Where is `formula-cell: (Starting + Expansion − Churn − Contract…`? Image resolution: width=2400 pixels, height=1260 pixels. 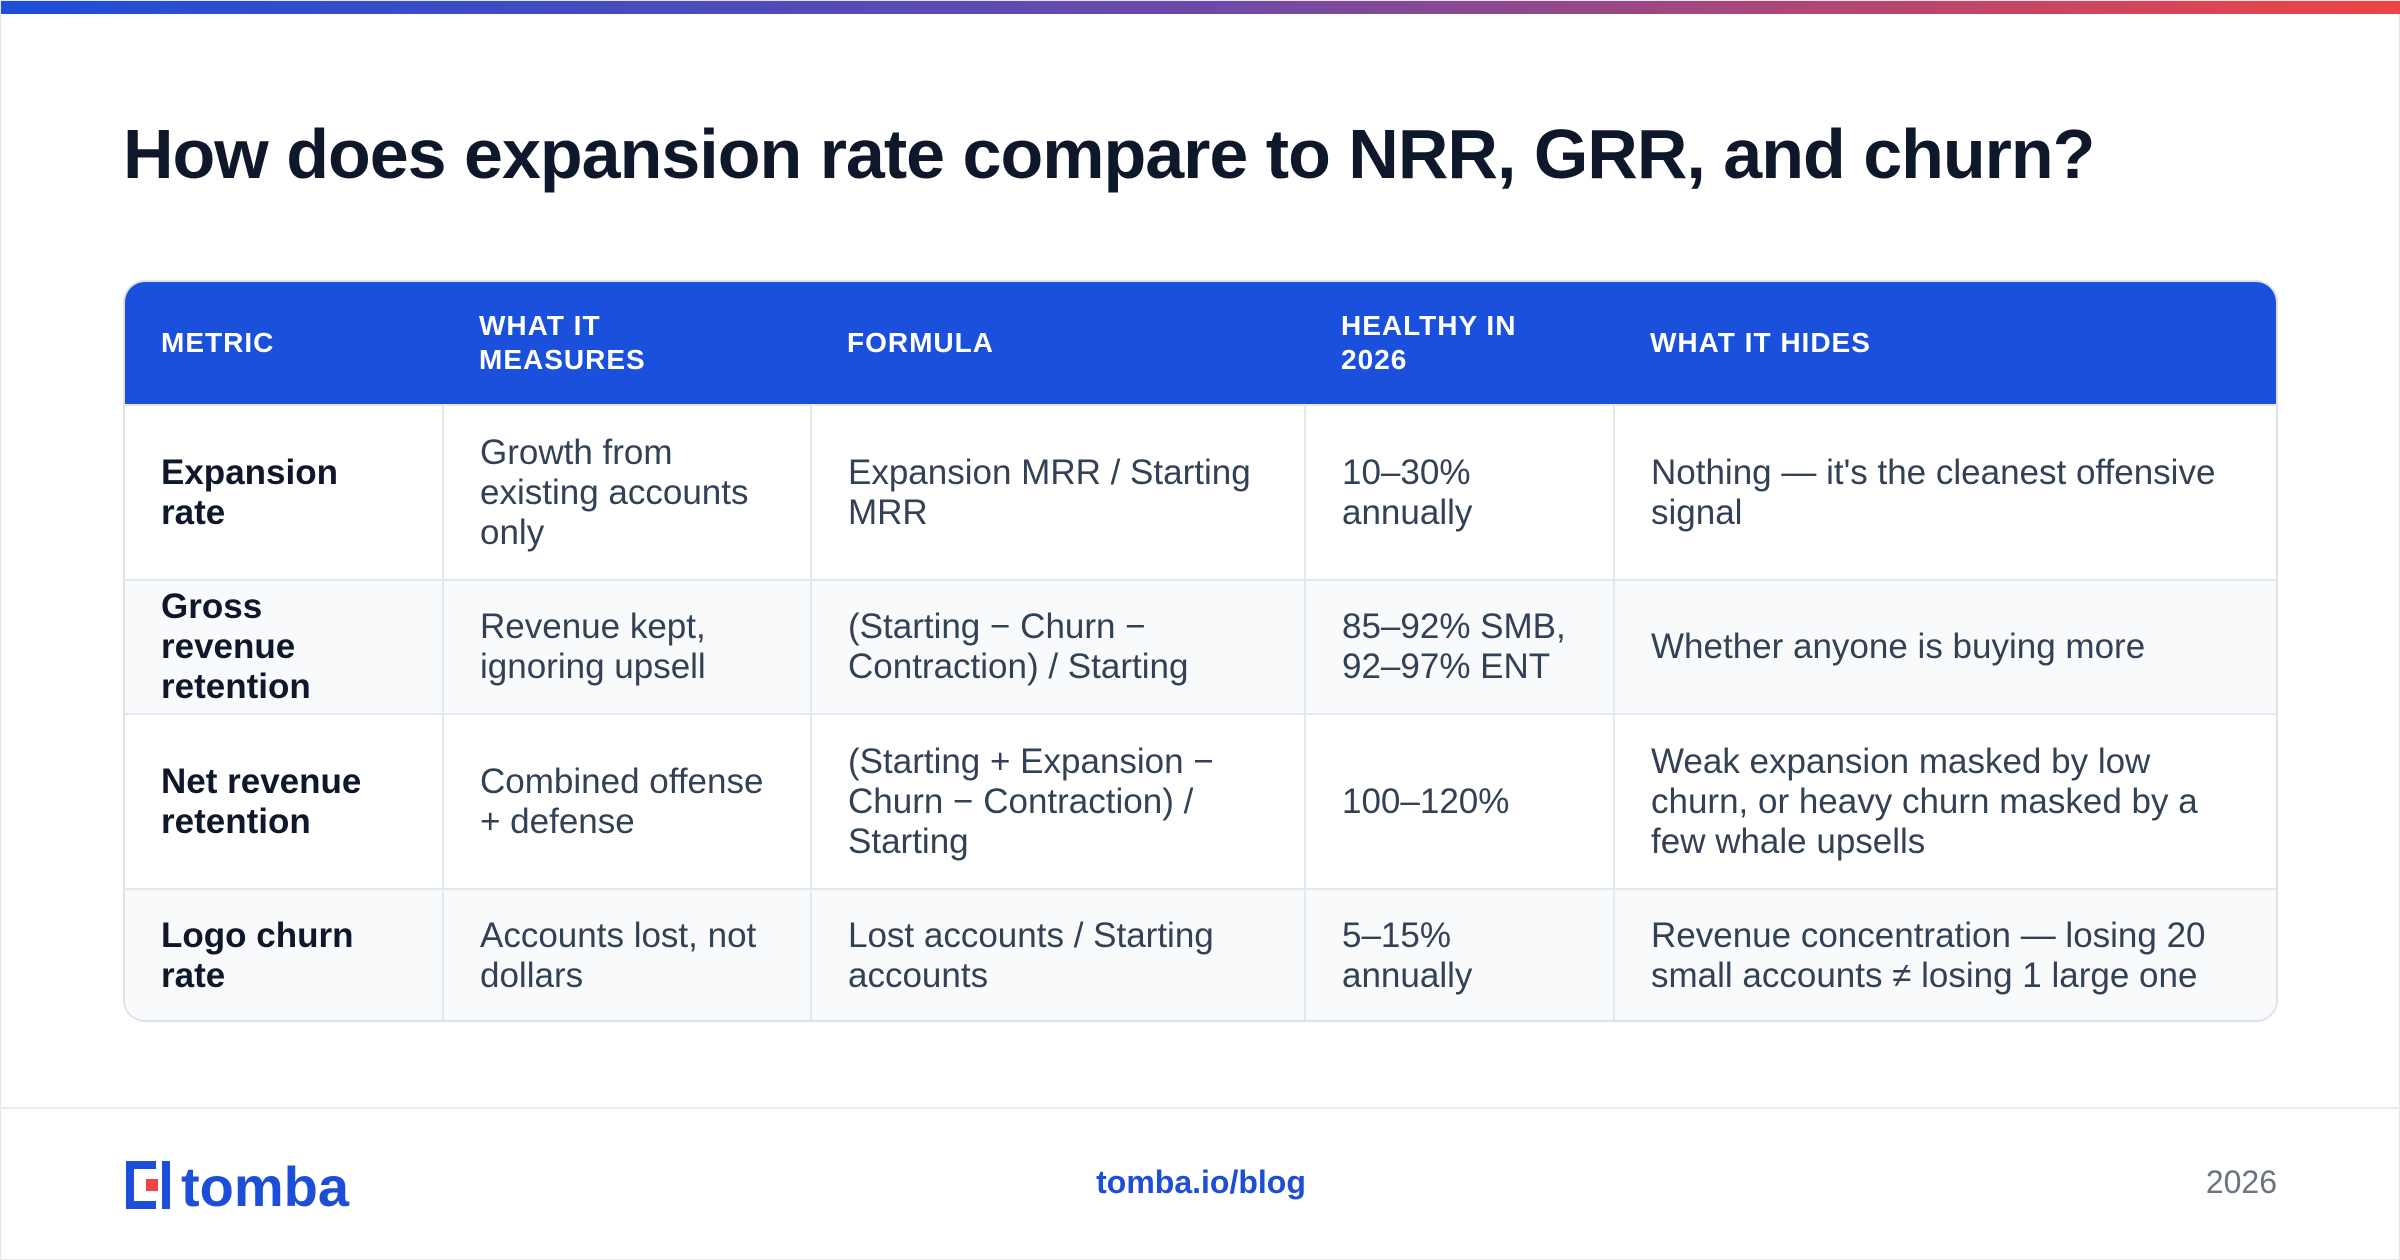 formula-cell: (Starting + Expansion − Churn − Contract… is located at coordinates (1057, 801).